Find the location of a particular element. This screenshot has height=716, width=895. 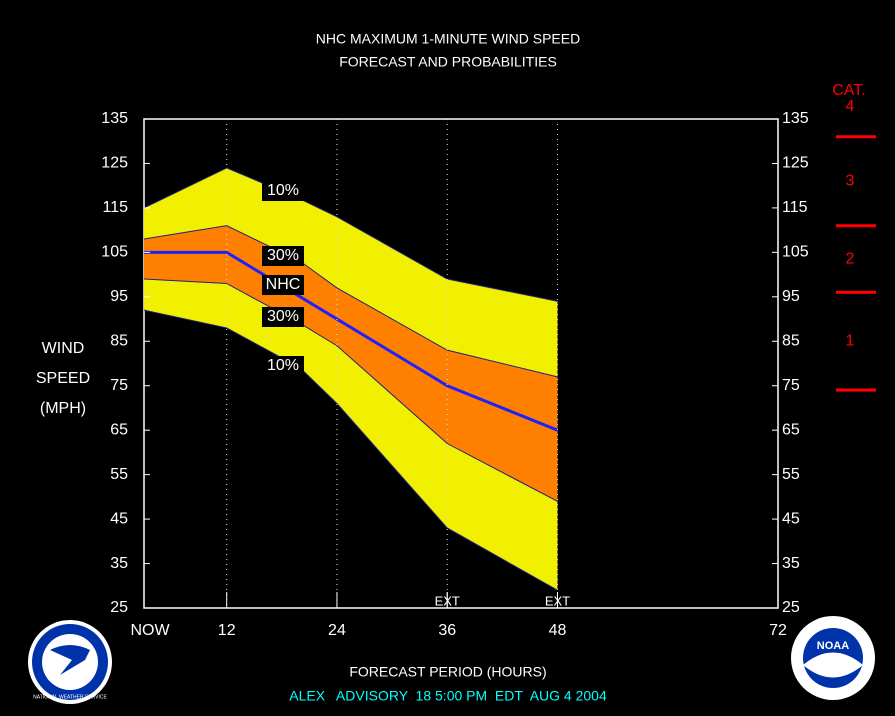

logo-center is located at coordinates (70, 662).